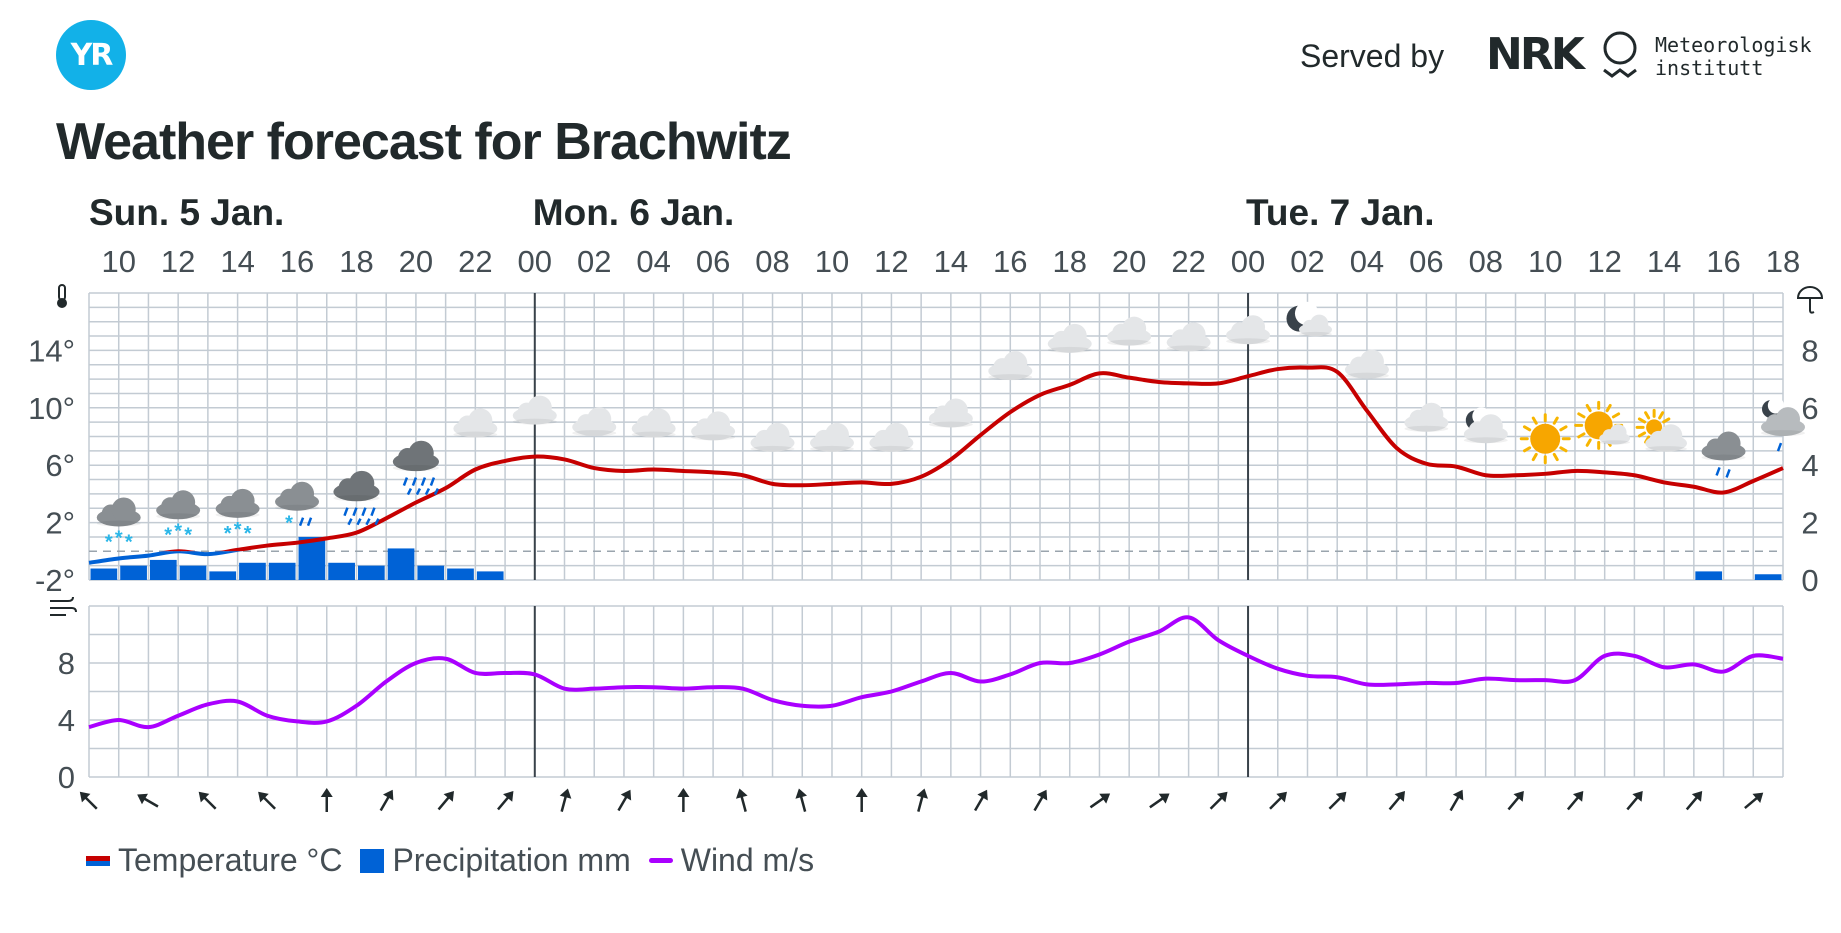 The image size is (1841, 933). What do you see at coordinates (91, 55) in the screenshot?
I see `yr-logo: YR` at bounding box center [91, 55].